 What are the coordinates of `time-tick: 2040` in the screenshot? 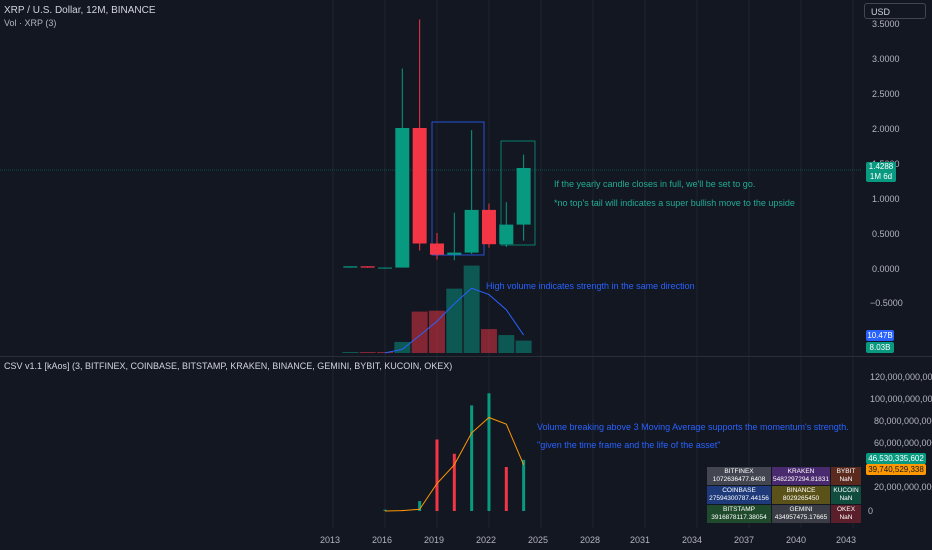 It's located at (796, 540).